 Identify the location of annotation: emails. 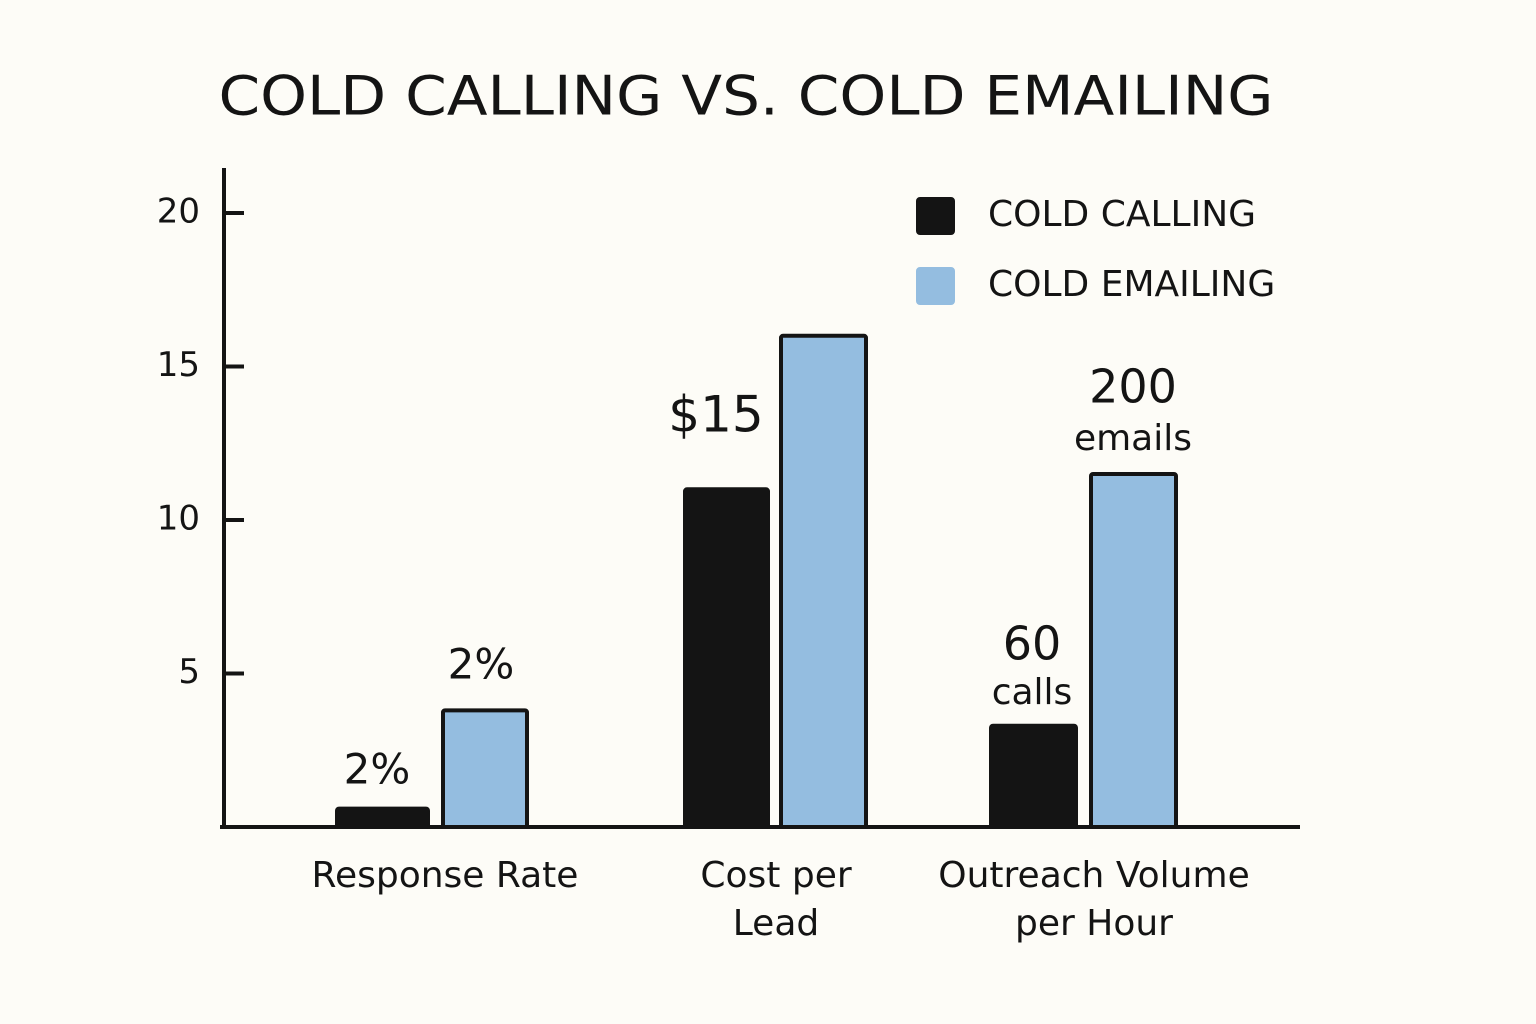
(1133, 438).